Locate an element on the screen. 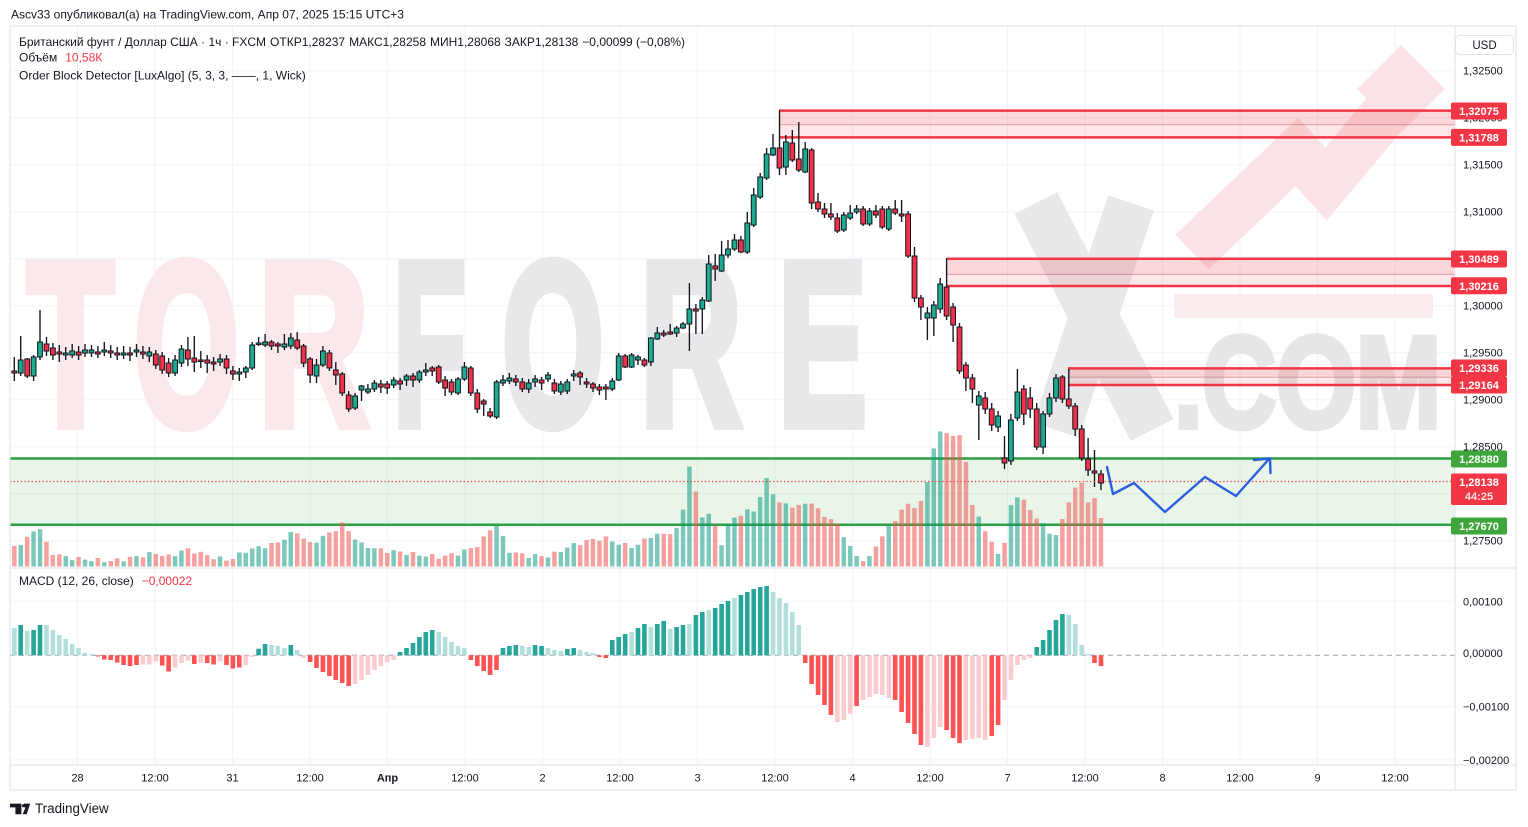 This screenshot has height=827, width=1528. svg-text: 1,30000 is located at coordinates (1483, 307).